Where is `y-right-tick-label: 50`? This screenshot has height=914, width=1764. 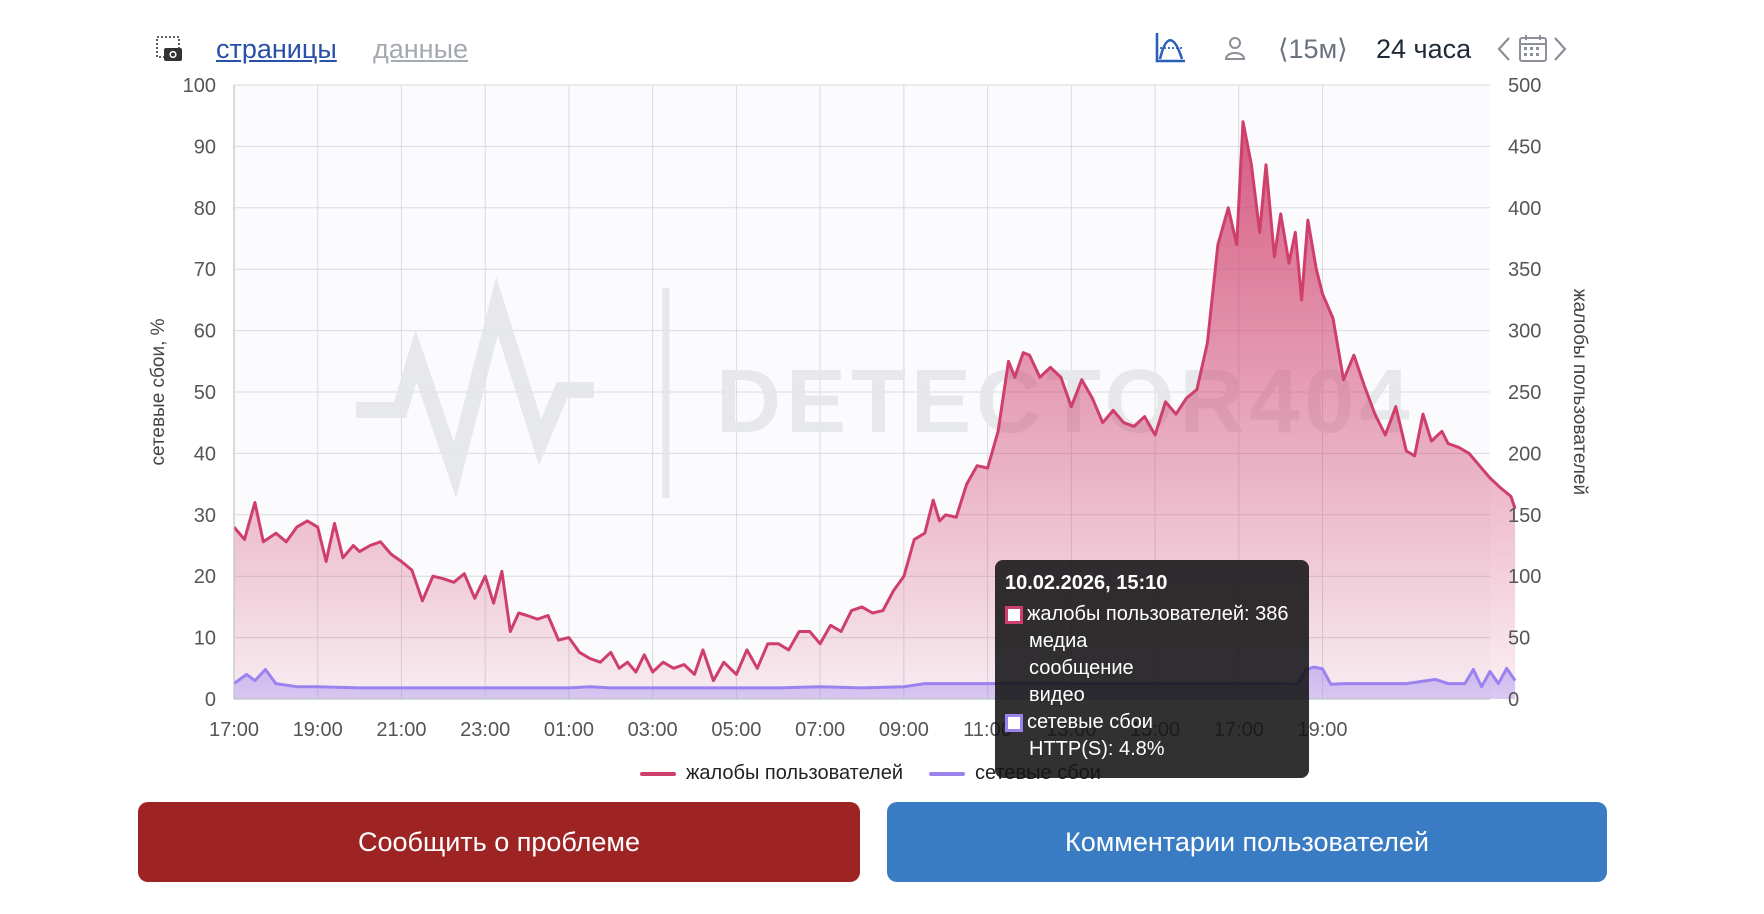 y-right-tick-label: 50 is located at coordinates (1519, 639).